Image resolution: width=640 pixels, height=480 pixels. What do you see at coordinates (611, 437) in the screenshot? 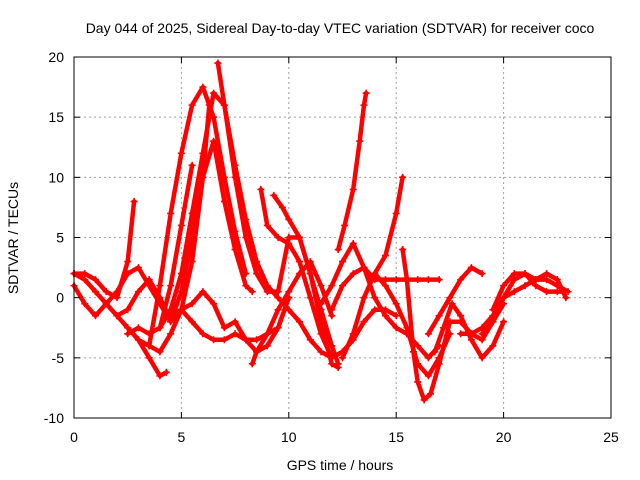
I see `x-tick-label: 25` at bounding box center [611, 437].